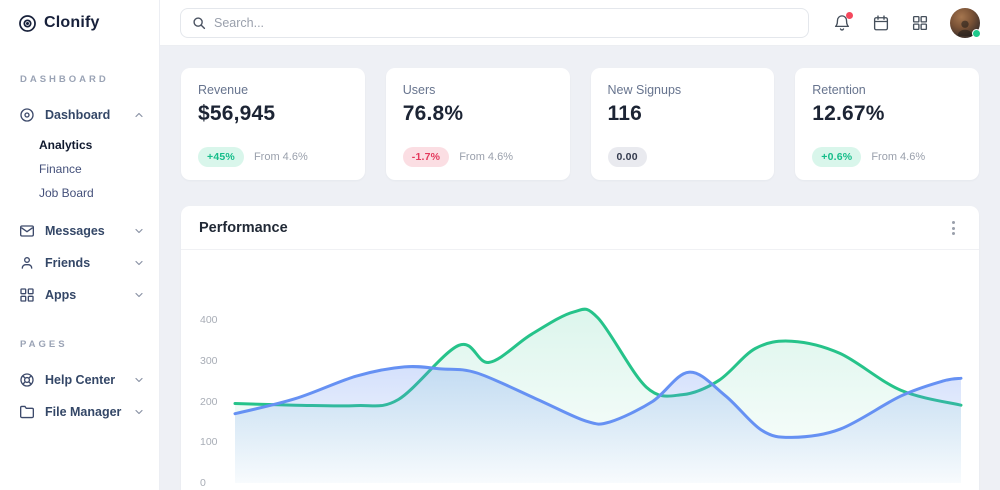 This screenshot has width=1000, height=490. Describe the element at coordinates (627, 157) in the screenshot. I see `stat-badge: 0.00` at that location.